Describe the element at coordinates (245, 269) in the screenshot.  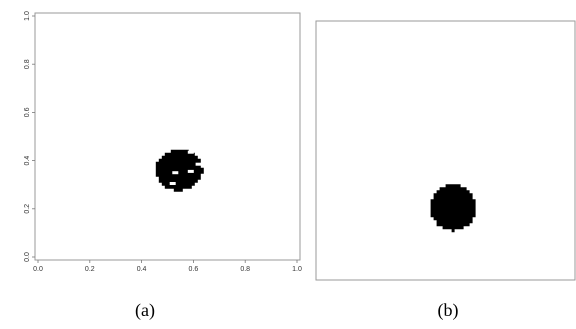
I see `x-tick-label-4: 0.8` at that location.